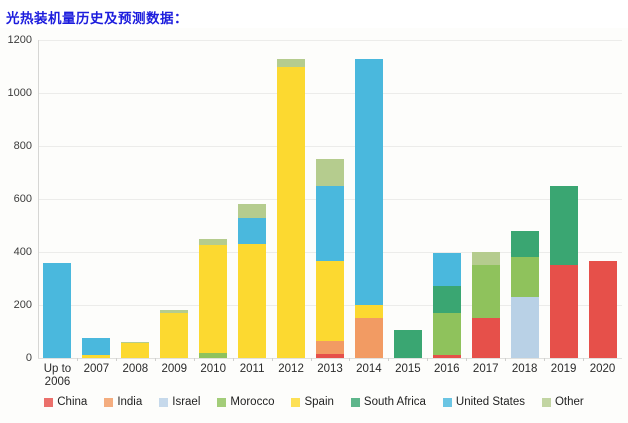 The width and height of the screenshot is (628, 423). What do you see at coordinates (57, 375) in the screenshot?
I see `x-axis-label: Up to 2006` at bounding box center [57, 375].